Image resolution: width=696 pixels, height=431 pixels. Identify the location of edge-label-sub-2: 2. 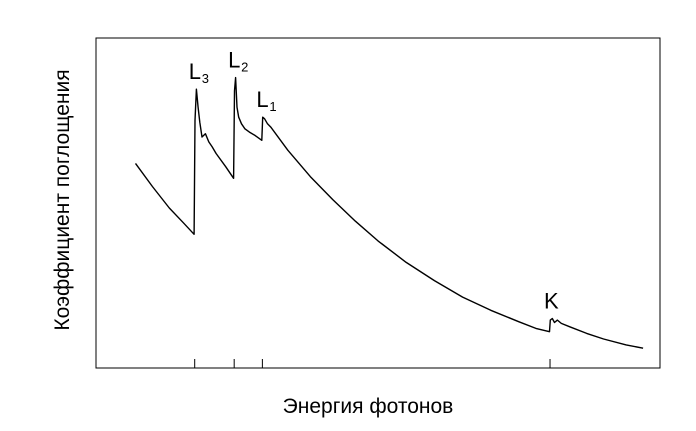
(244, 67).